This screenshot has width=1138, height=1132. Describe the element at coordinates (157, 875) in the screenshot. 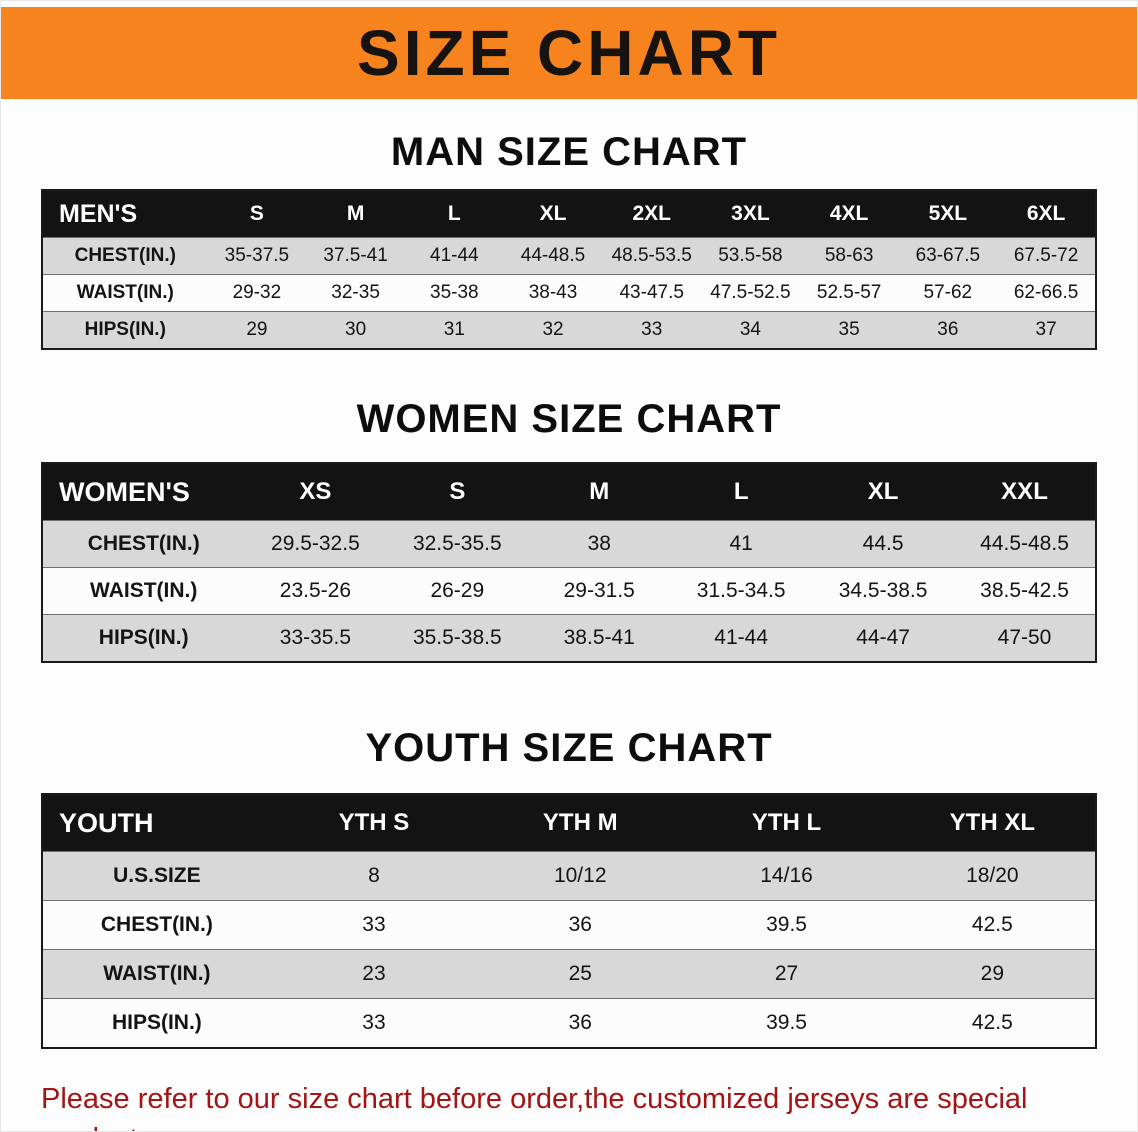

I see `row-label: U.S.SIZE` at that location.